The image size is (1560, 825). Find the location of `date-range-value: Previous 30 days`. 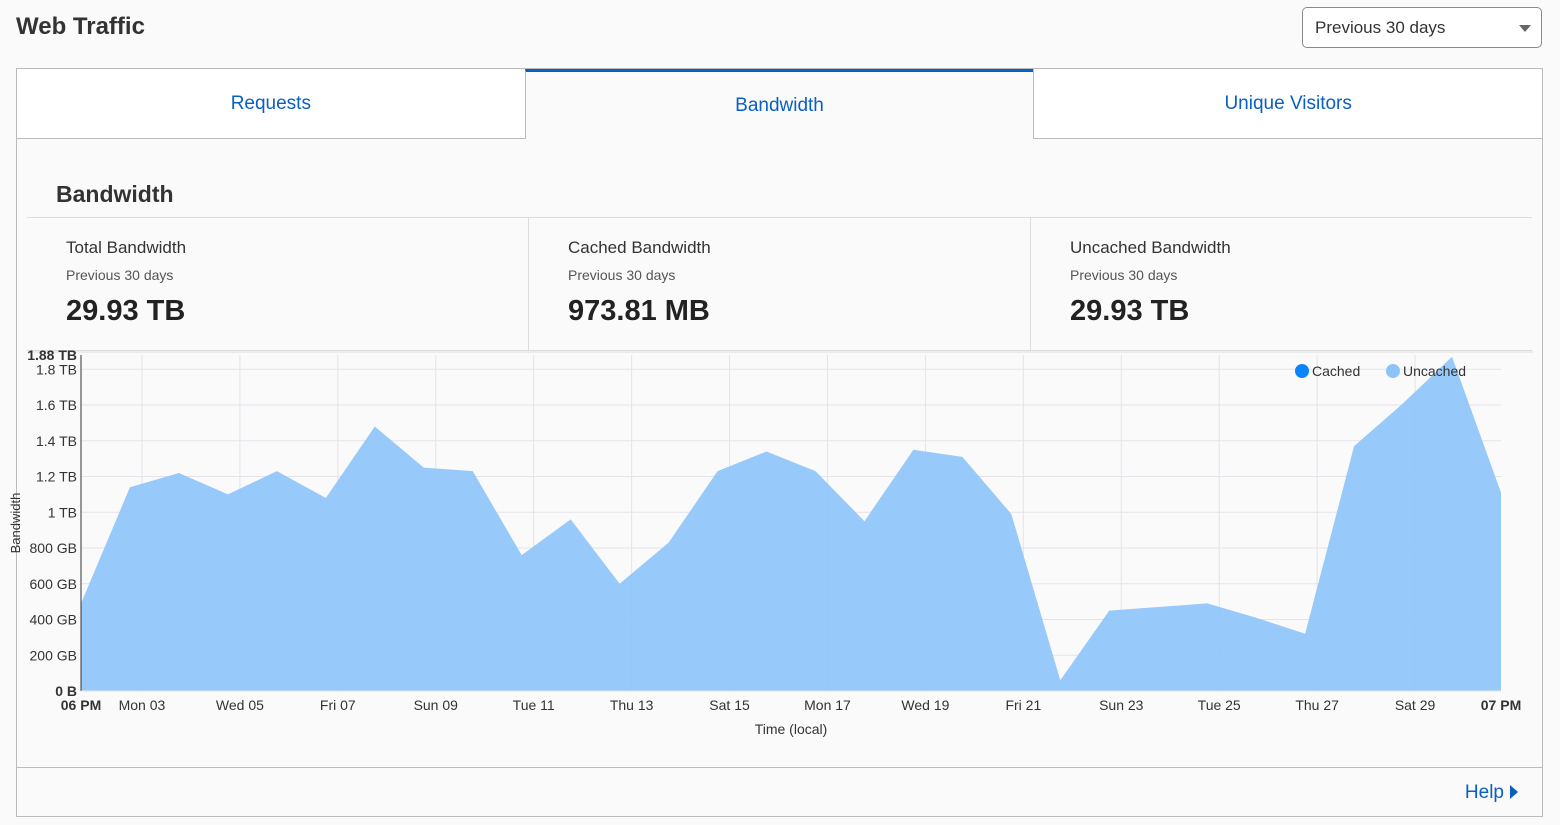

date-range-value: Previous 30 days is located at coordinates (1380, 27).